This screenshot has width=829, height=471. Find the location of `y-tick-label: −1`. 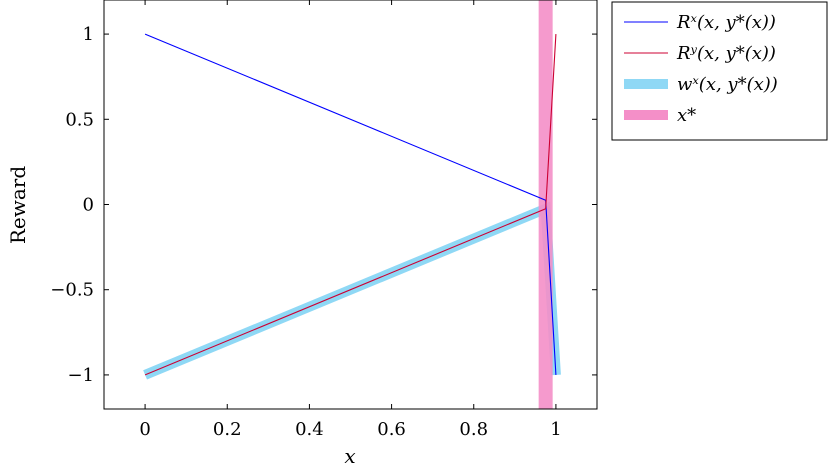

y-tick-label: −1 is located at coordinates (80, 375).